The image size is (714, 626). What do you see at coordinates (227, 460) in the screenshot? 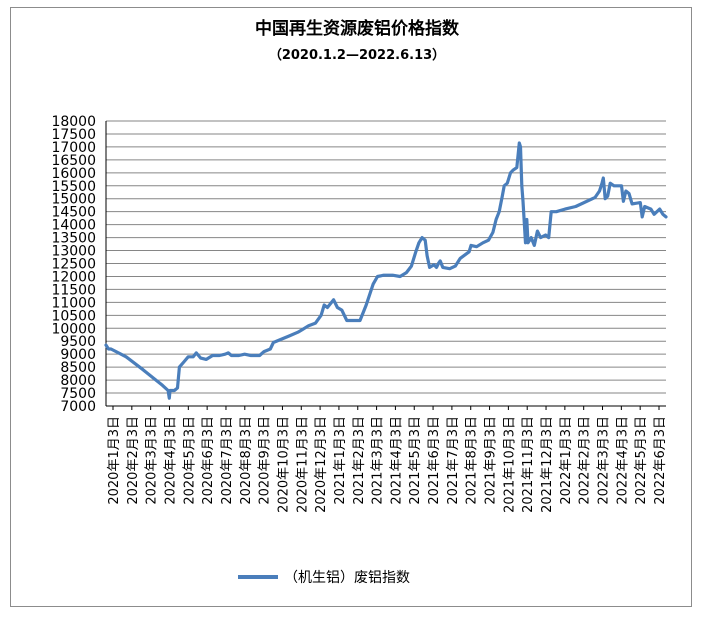
I see `x-tick-label: 2020年7月3日` at bounding box center [227, 460].